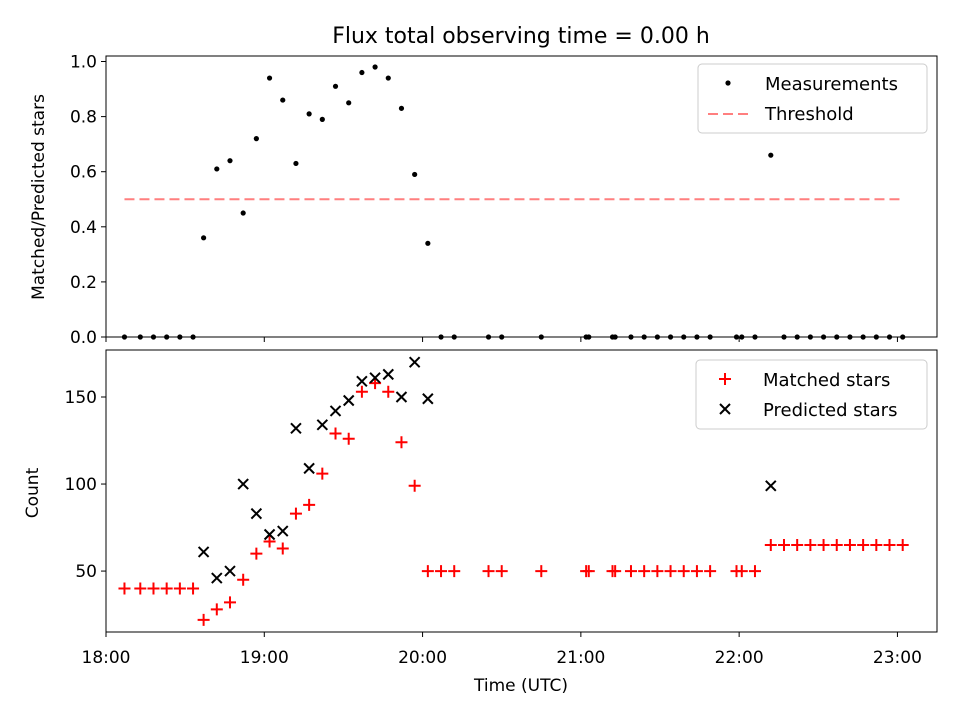 Image resolution: width=960 pixels, height=724 pixels. What do you see at coordinates (106, 658) in the screenshot?
I see `bottom-x-tick-label: 18:00` at bounding box center [106, 658].